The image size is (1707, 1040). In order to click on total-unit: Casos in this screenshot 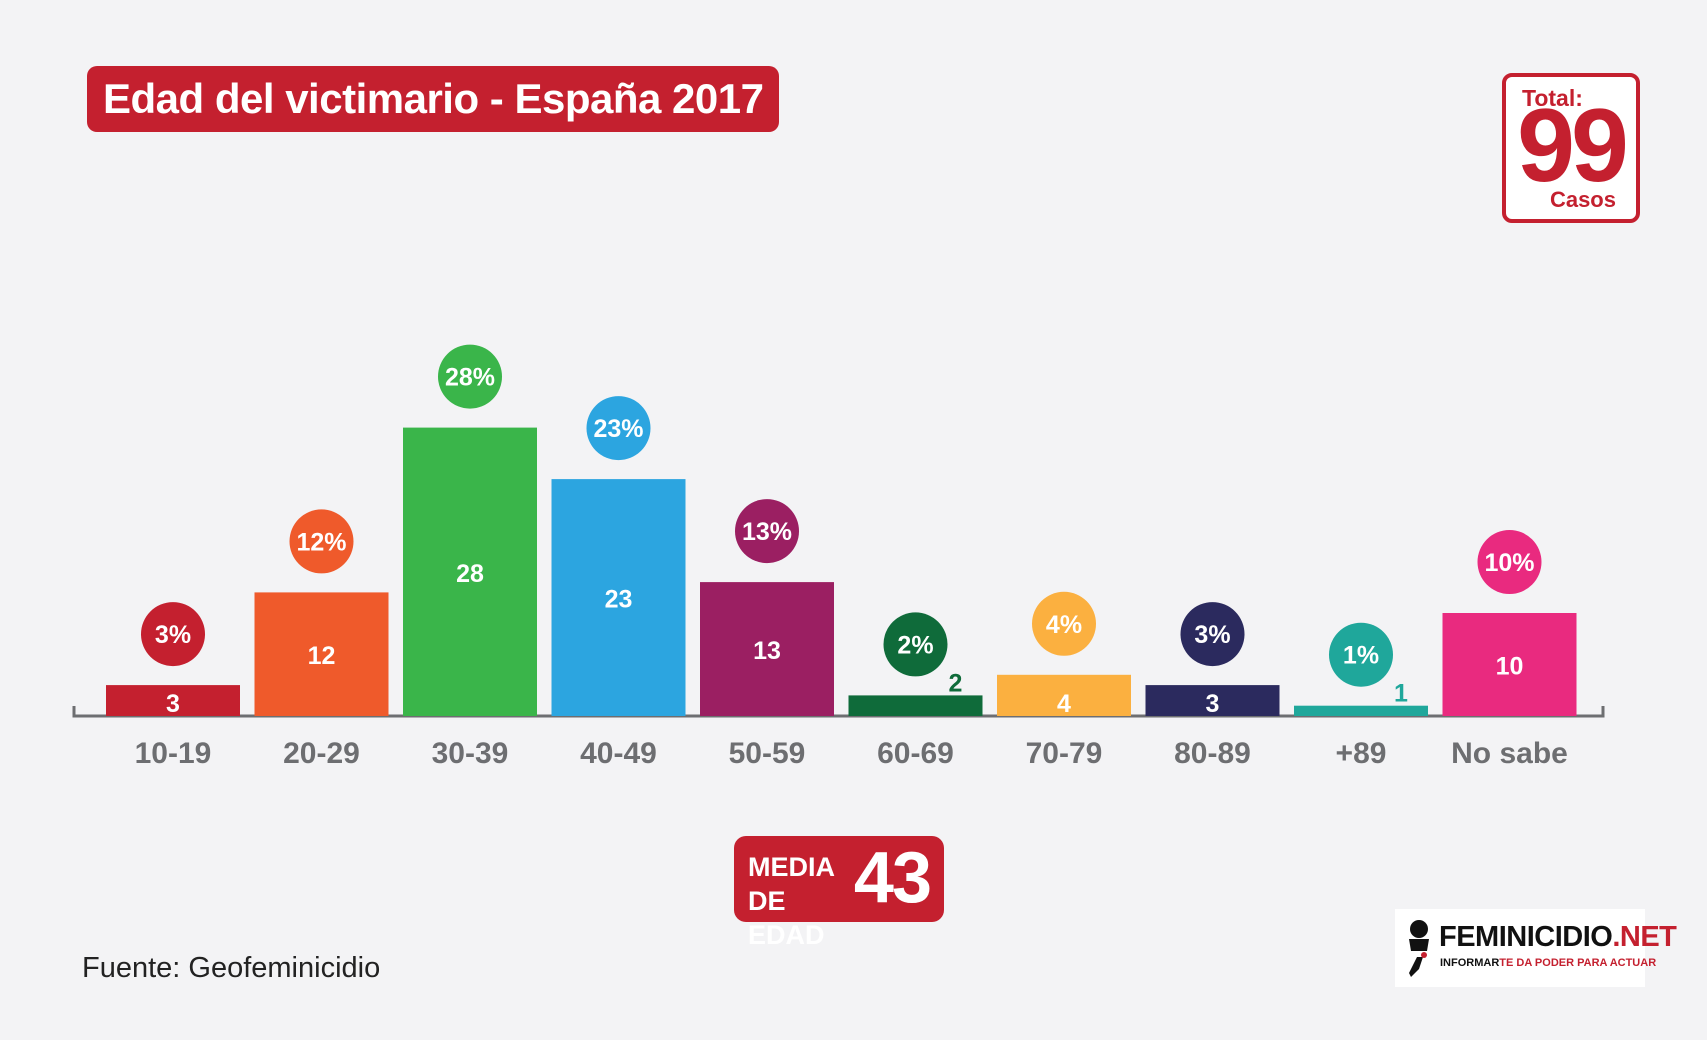, I will do `click(1582, 199)`.